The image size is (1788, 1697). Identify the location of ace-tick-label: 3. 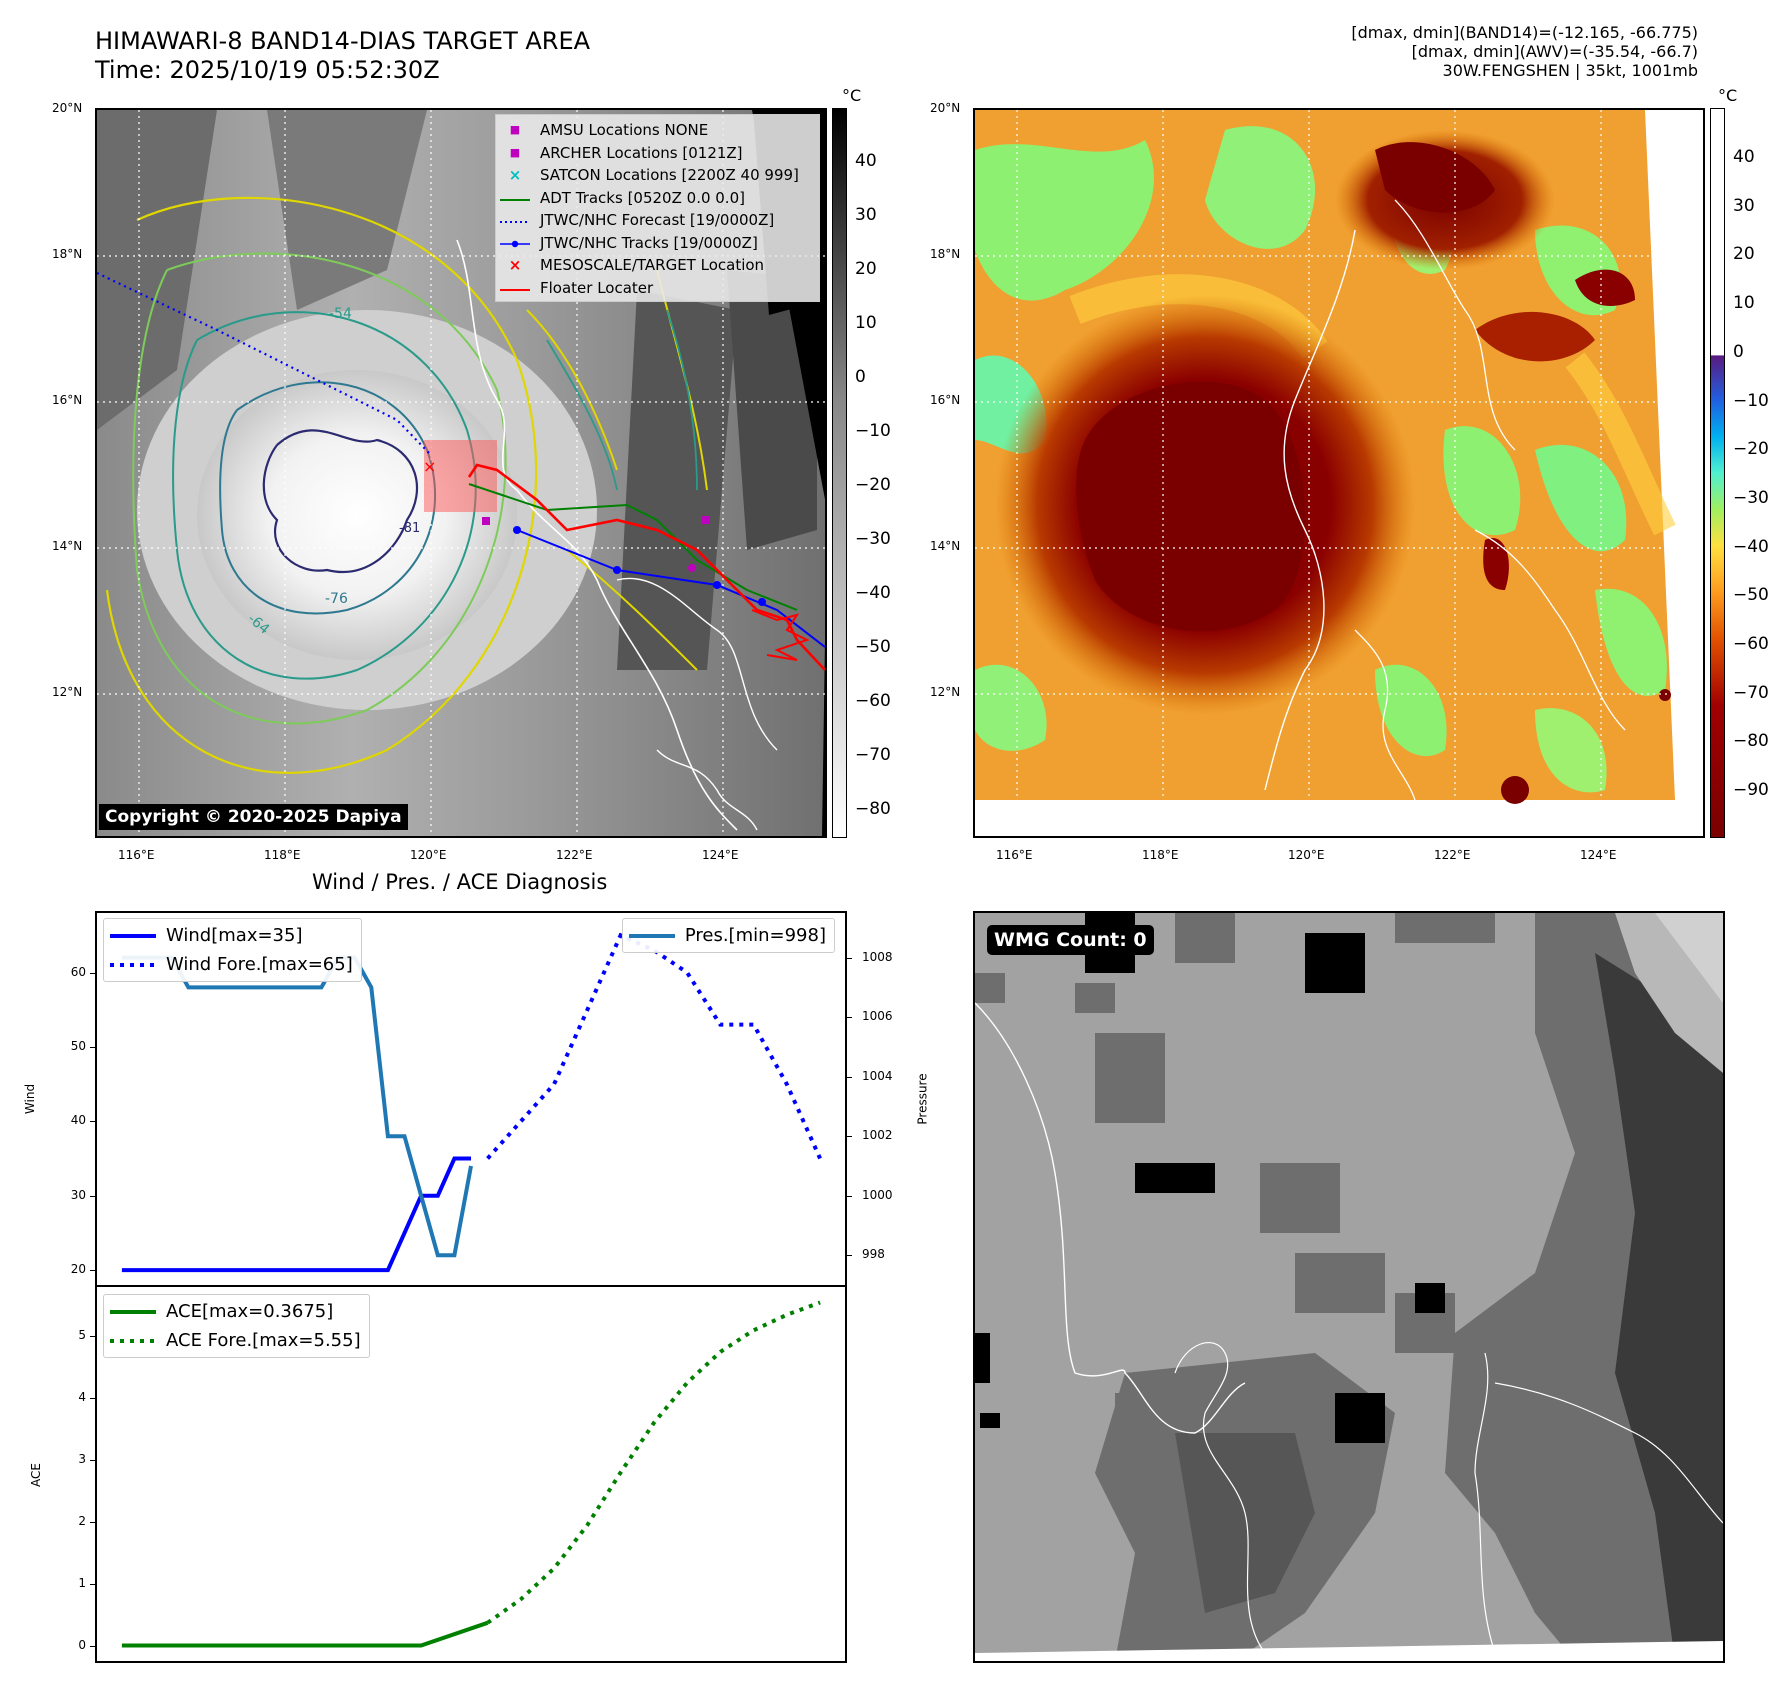
(82, 1459).